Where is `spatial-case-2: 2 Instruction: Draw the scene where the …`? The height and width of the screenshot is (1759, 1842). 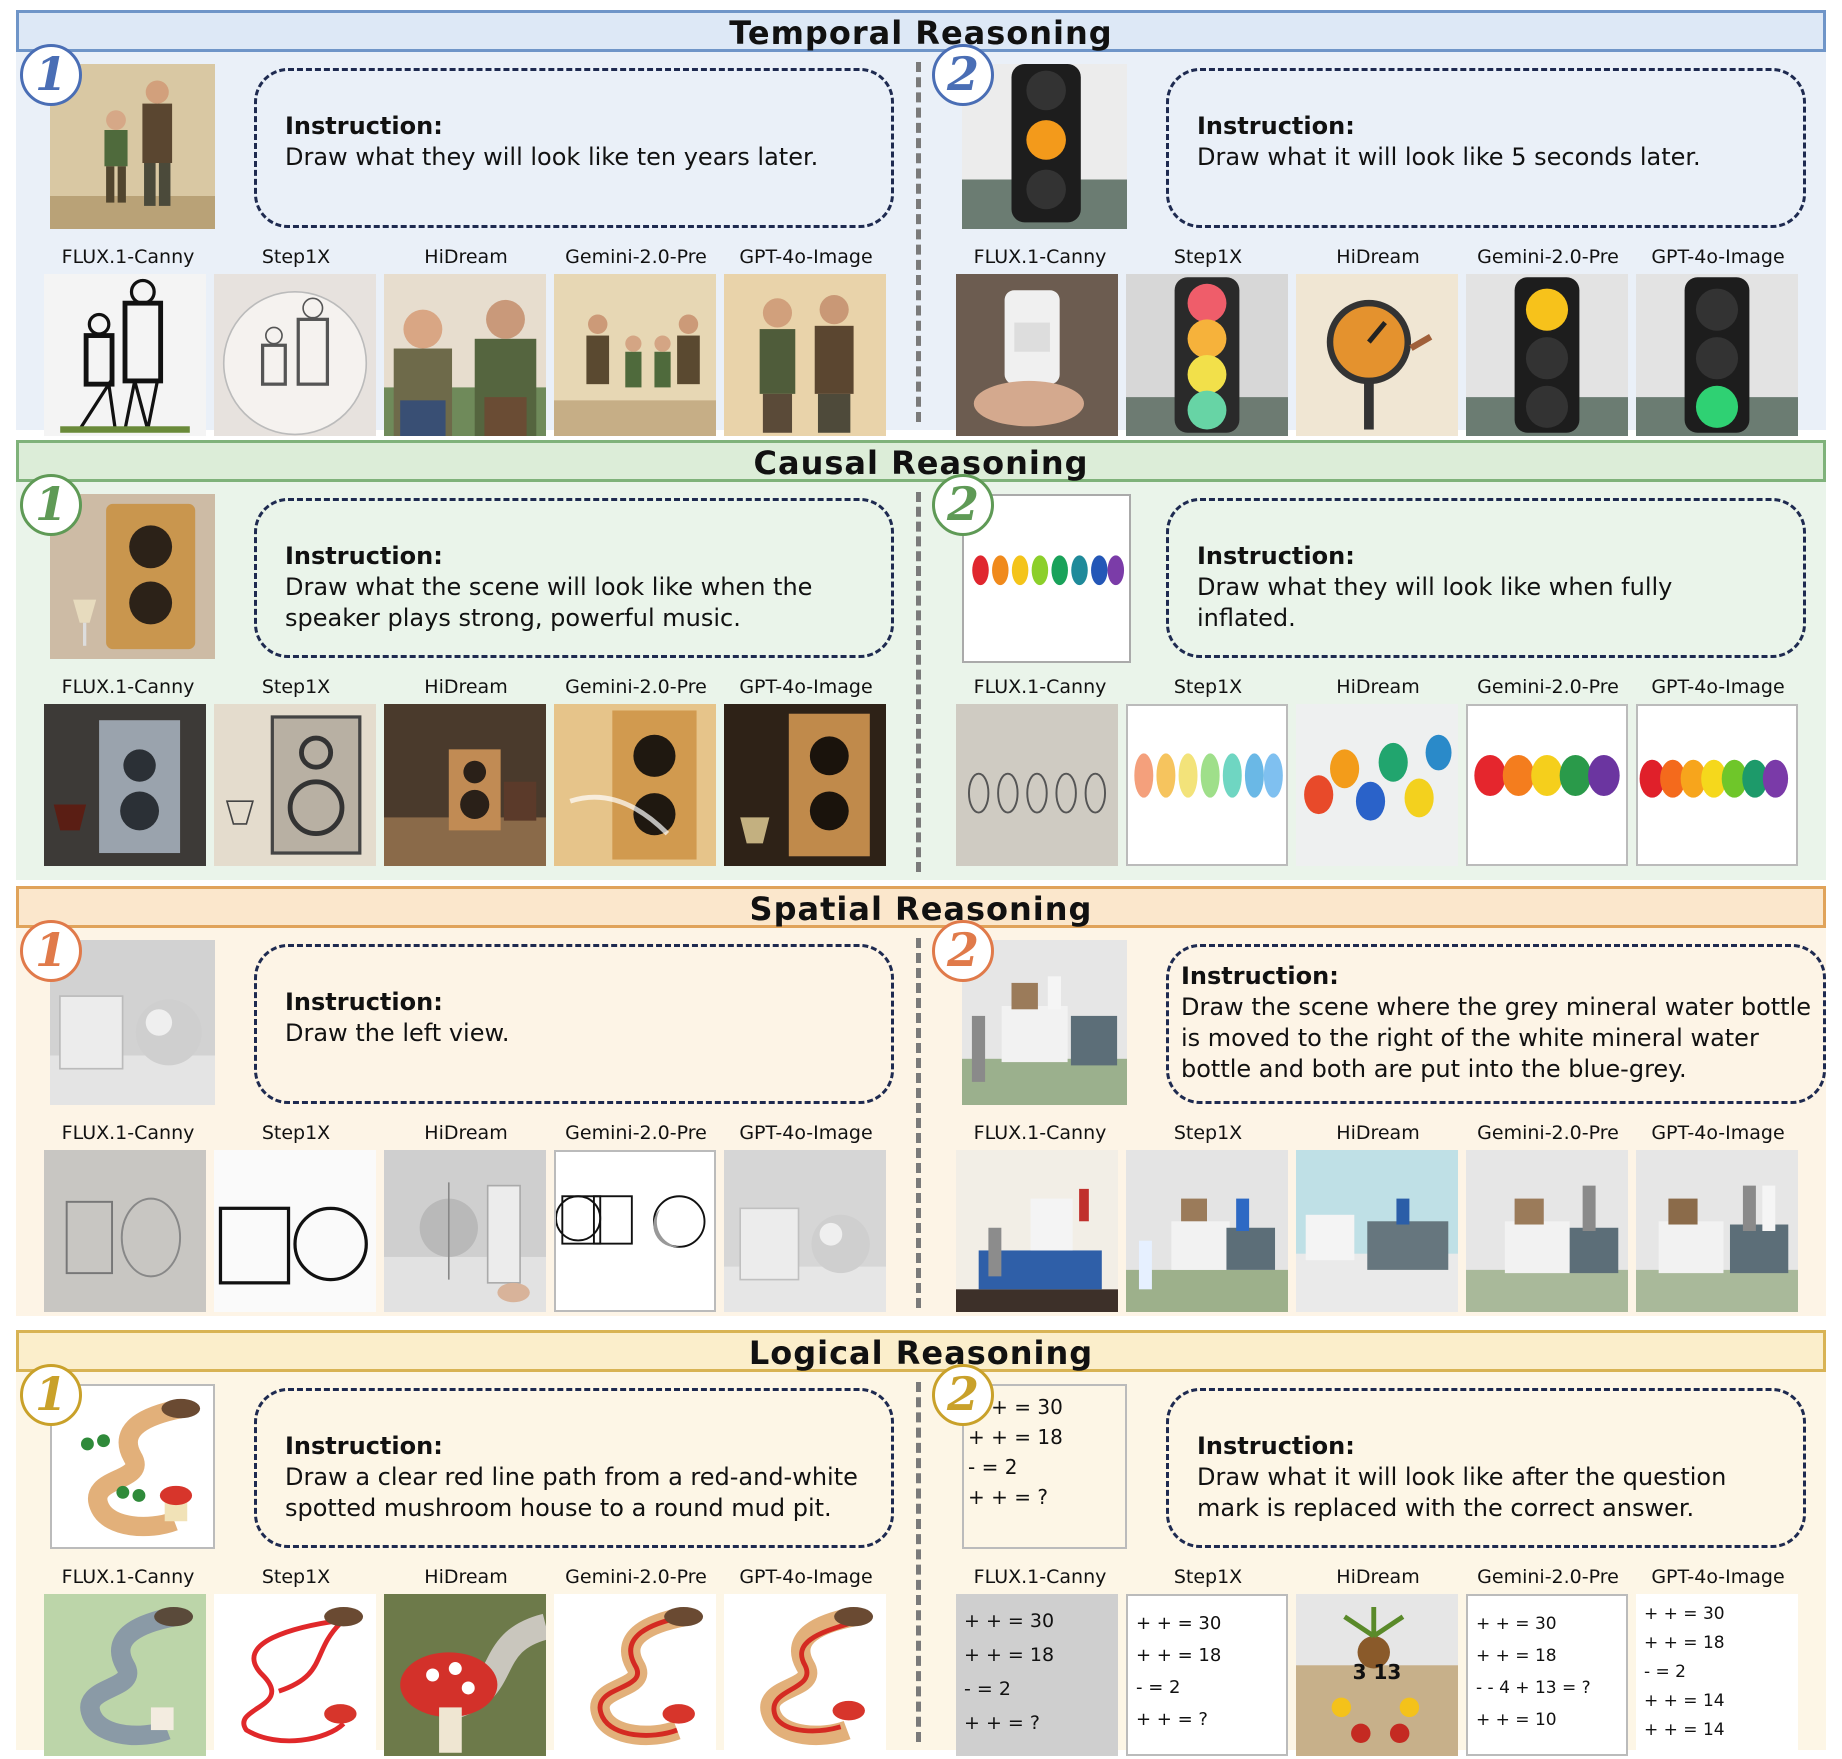
spatial-case-2: 2 Instruction: Draw the scene where the … is located at coordinates (1379, 1117).